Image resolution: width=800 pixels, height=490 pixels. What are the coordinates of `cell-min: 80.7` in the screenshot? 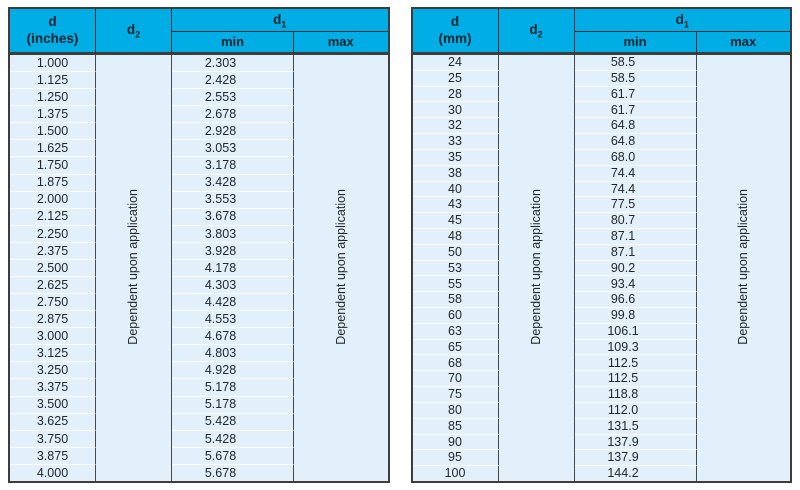 It's located at (635, 221).